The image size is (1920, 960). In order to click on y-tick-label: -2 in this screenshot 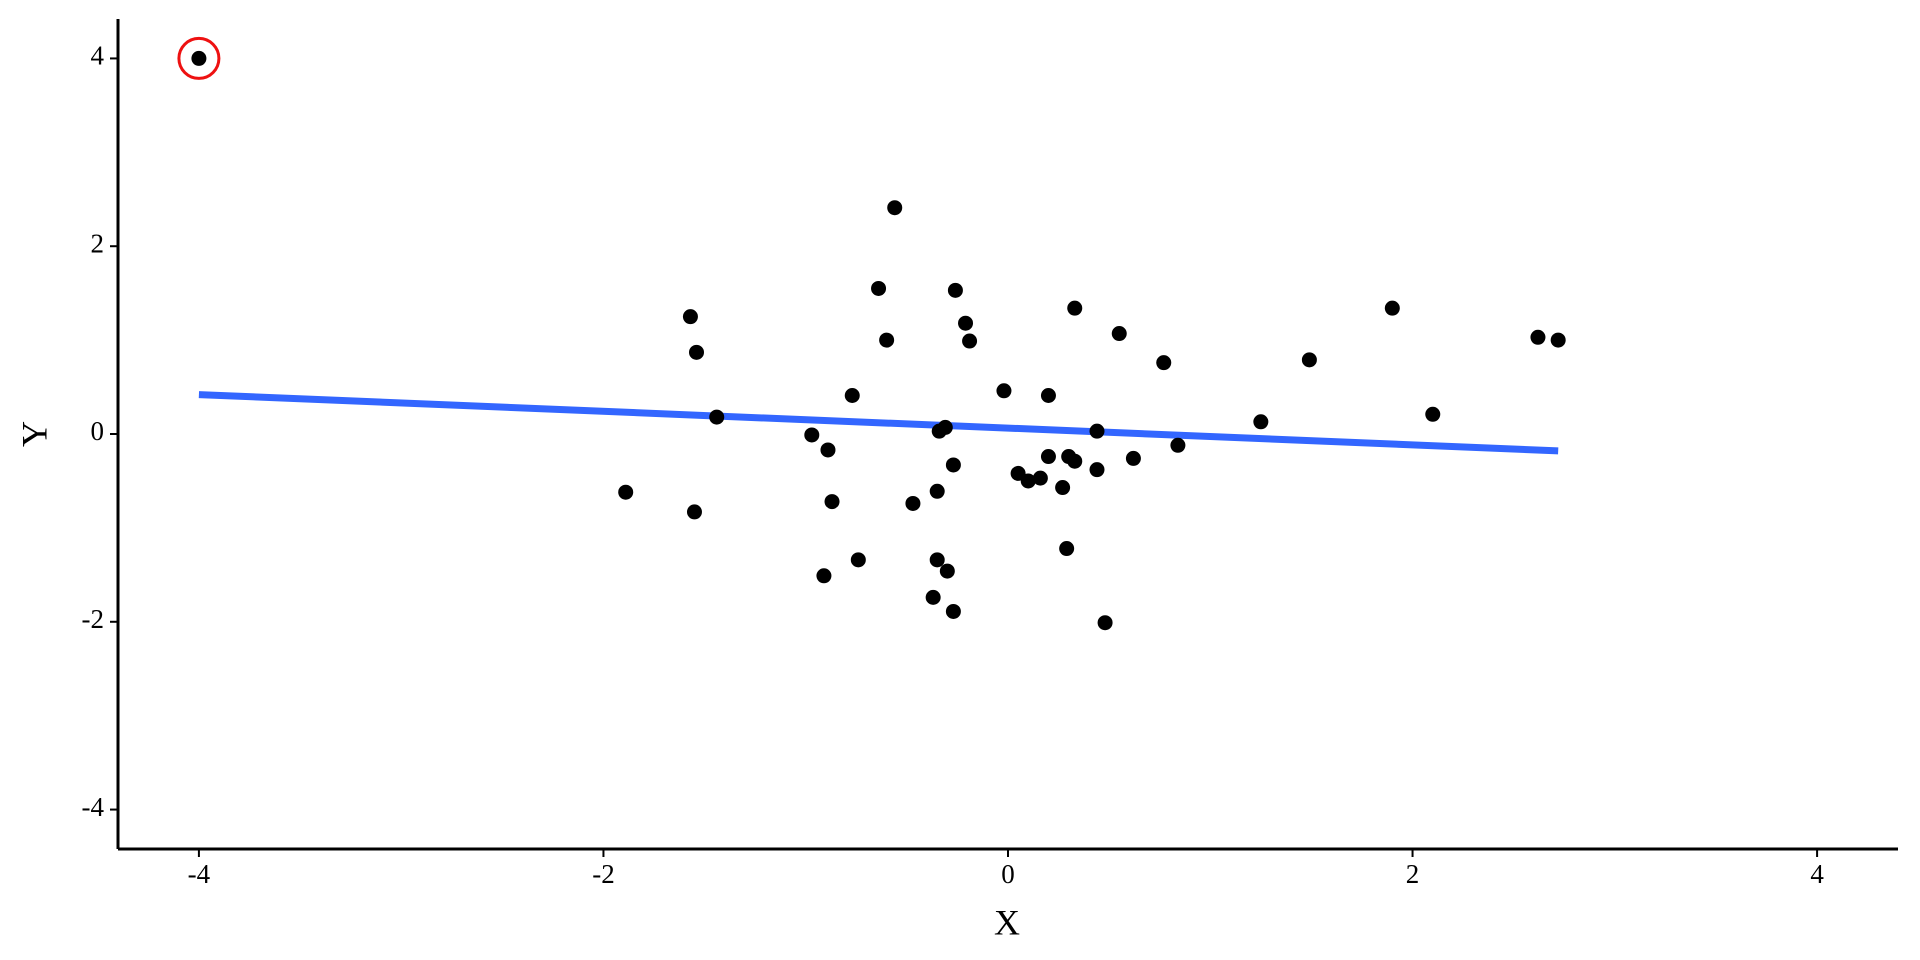, I will do `click(93, 619)`.